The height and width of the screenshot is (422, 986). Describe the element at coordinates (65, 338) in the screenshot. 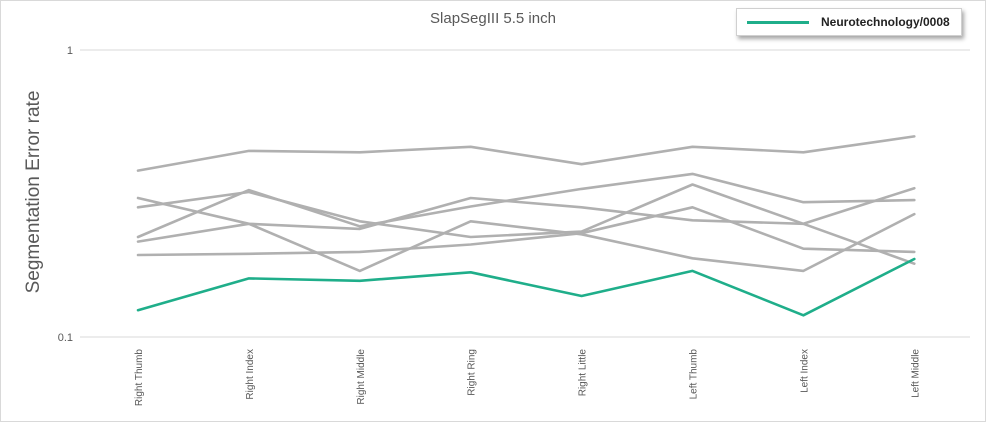

I see `y-tick-label: 0.1` at that location.